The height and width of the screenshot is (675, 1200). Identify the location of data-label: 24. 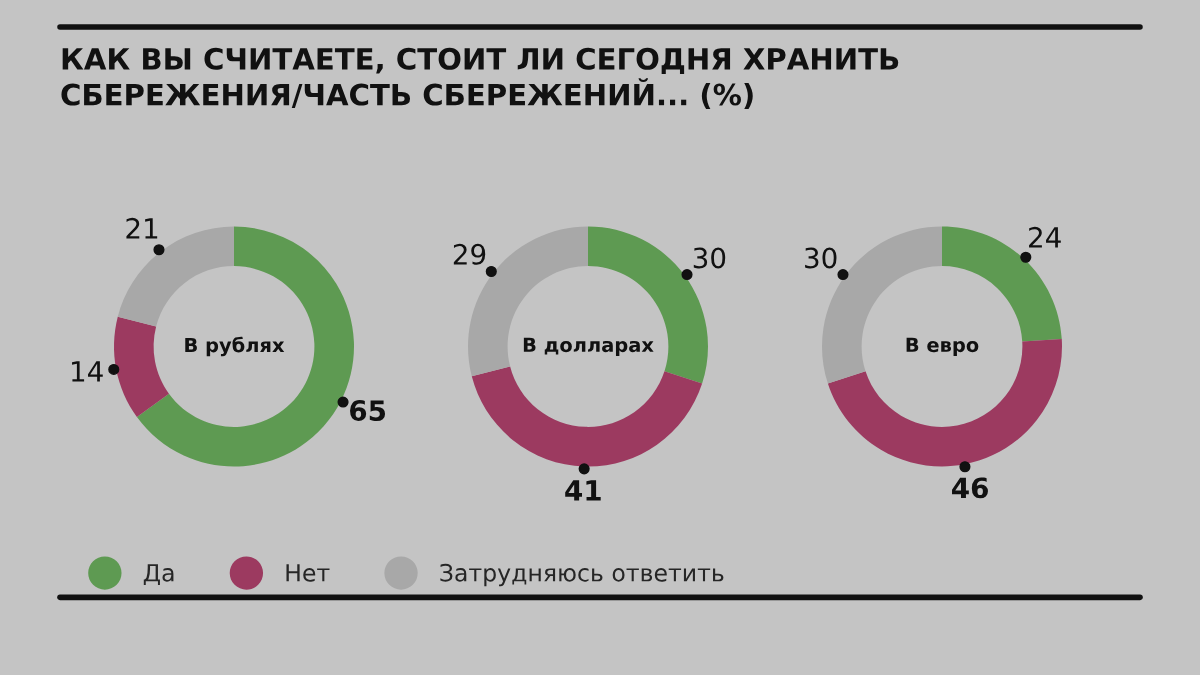
(1045, 237).